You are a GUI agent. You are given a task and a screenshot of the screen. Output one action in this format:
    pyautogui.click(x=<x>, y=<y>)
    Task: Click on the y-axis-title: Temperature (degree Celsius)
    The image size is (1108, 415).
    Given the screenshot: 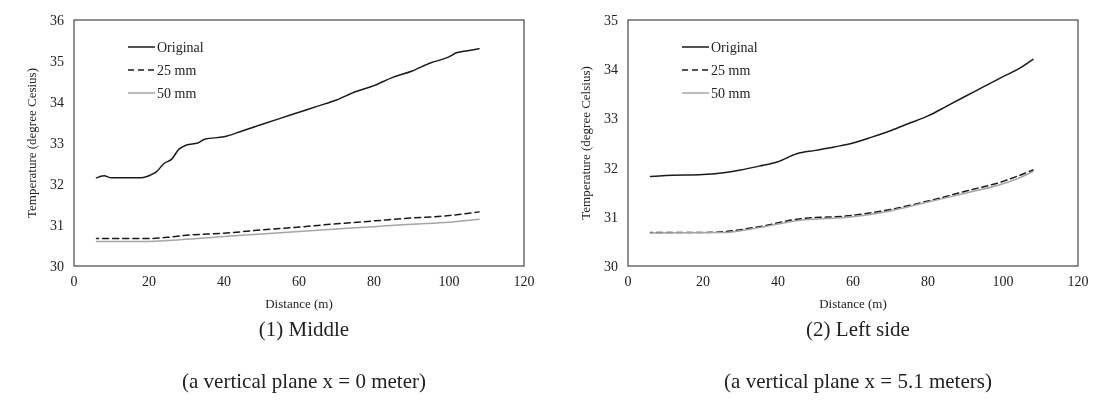 What is the action you would take?
    pyautogui.click(x=585, y=143)
    